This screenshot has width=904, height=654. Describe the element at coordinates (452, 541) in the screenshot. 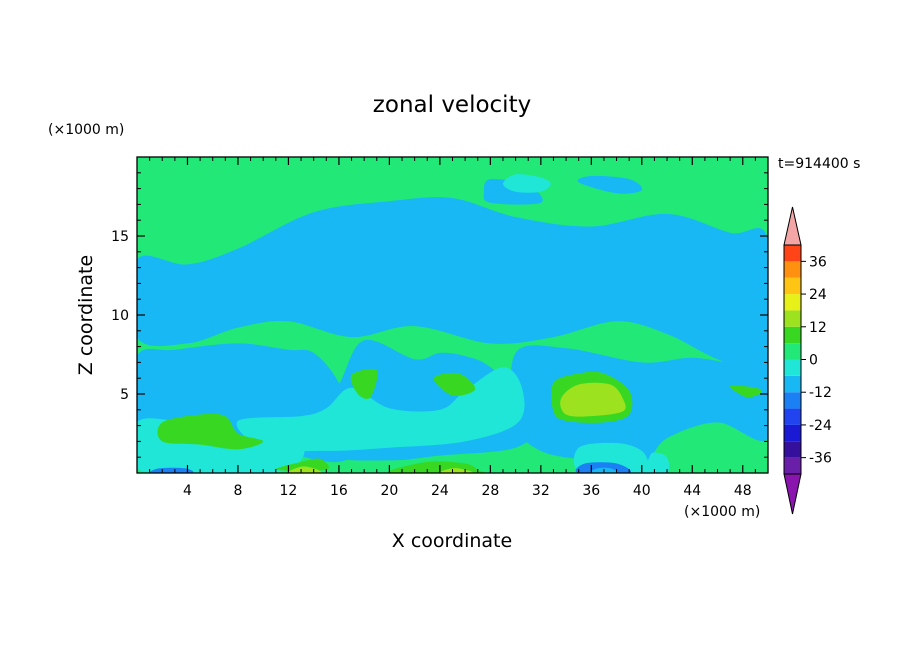

I see `x-axis-label: X coordinate` at that location.